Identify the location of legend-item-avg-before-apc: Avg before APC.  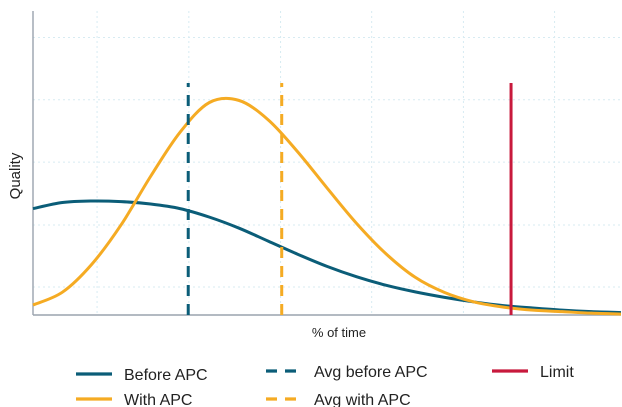
(347, 372).